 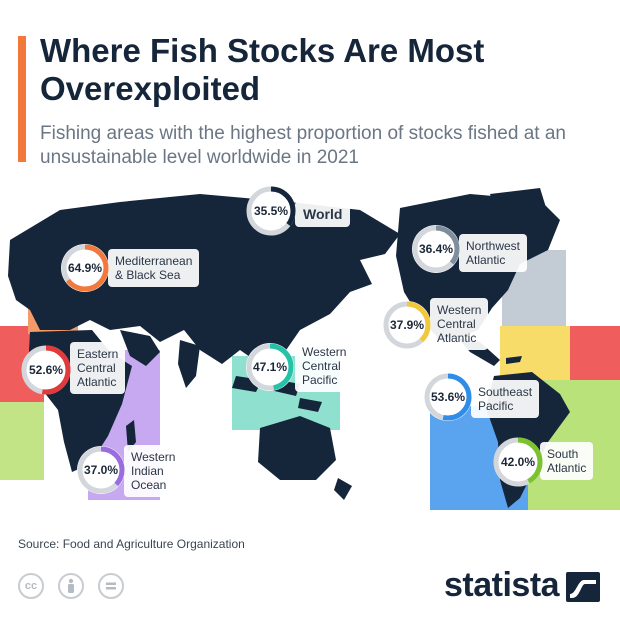 I want to click on cc-icon: cc, so click(x=31, y=586).